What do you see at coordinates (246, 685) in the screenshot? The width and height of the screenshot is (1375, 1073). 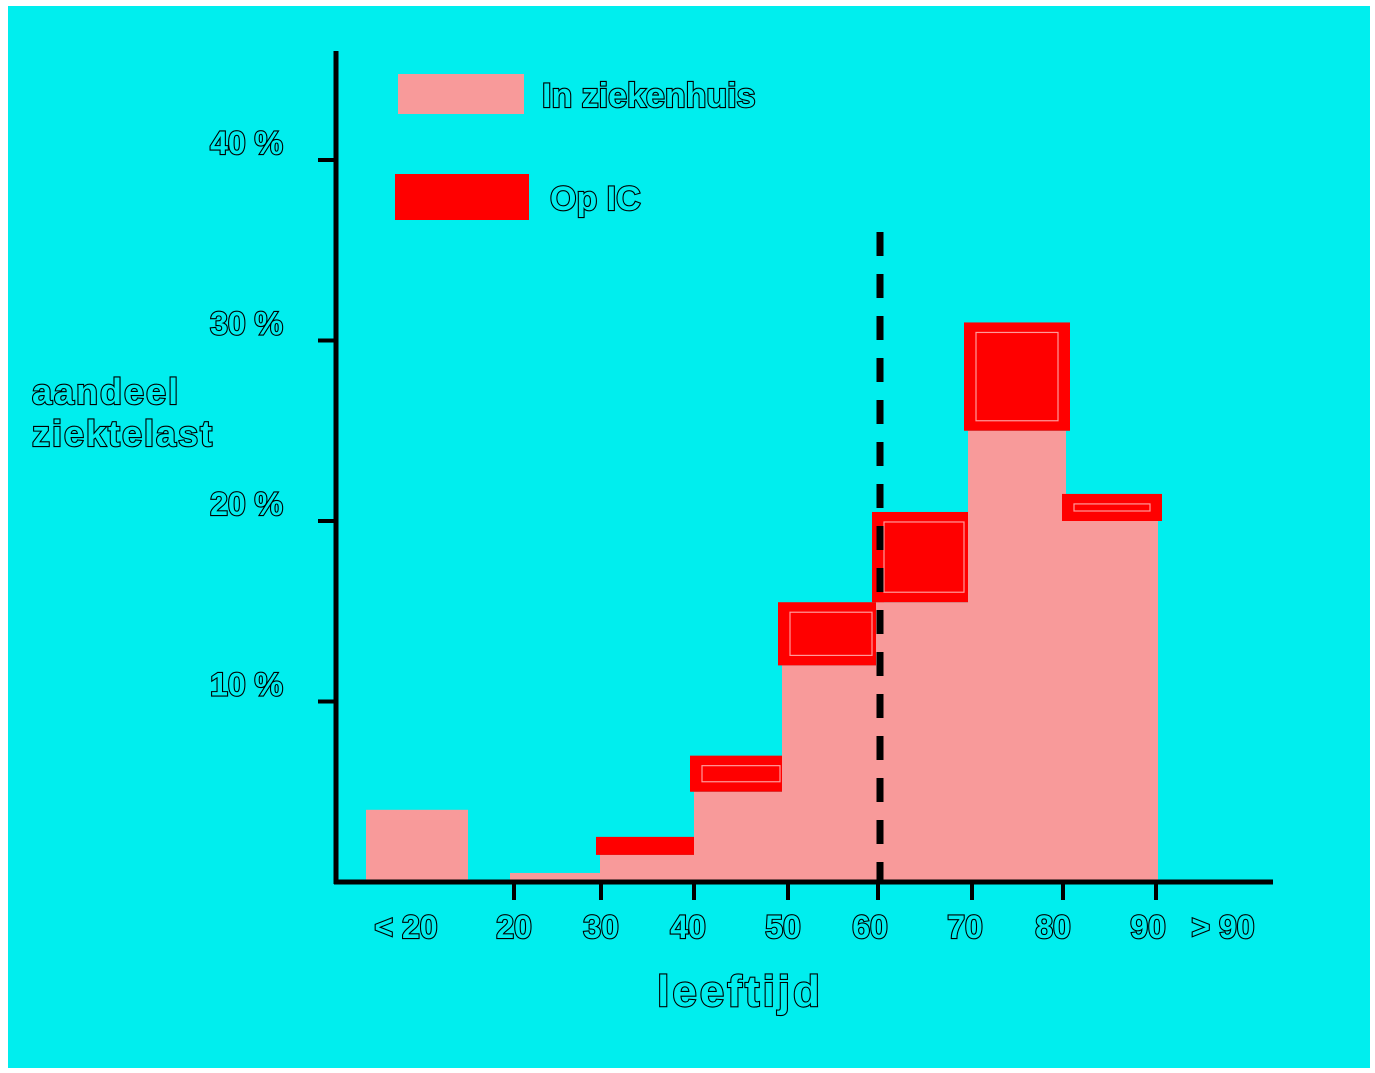 I see `y-tick-label-10: 10 %` at bounding box center [246, 685].